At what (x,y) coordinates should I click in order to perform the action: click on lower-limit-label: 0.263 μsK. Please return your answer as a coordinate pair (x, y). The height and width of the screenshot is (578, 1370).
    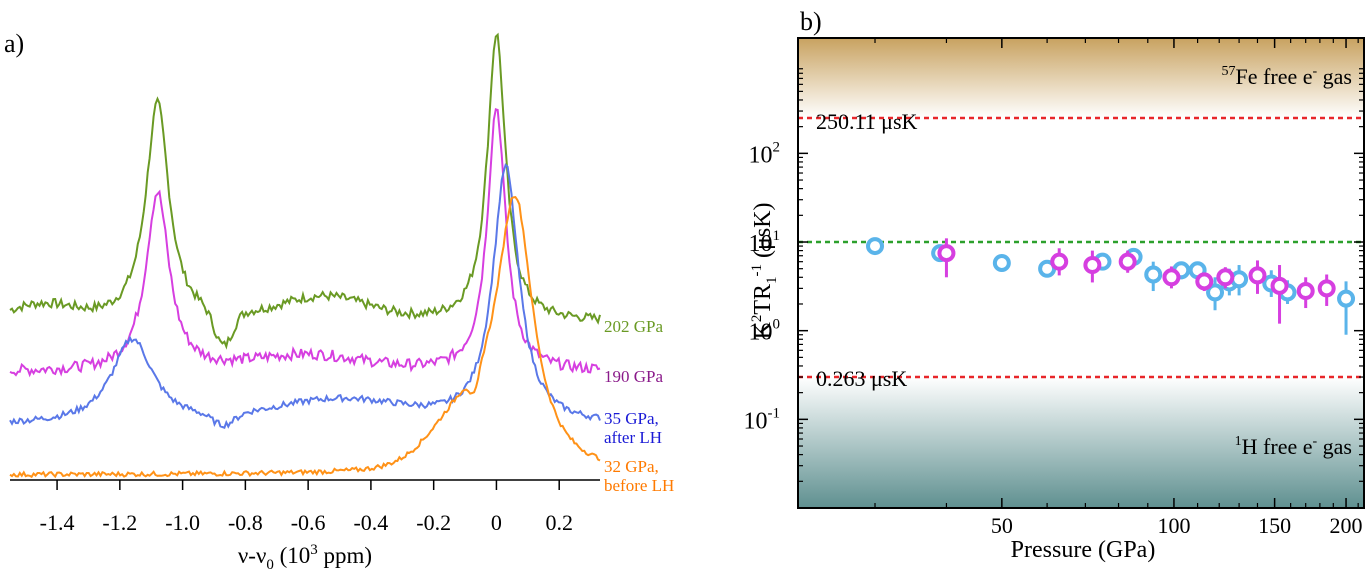
    Looking at the image, I should click on (861, 378).